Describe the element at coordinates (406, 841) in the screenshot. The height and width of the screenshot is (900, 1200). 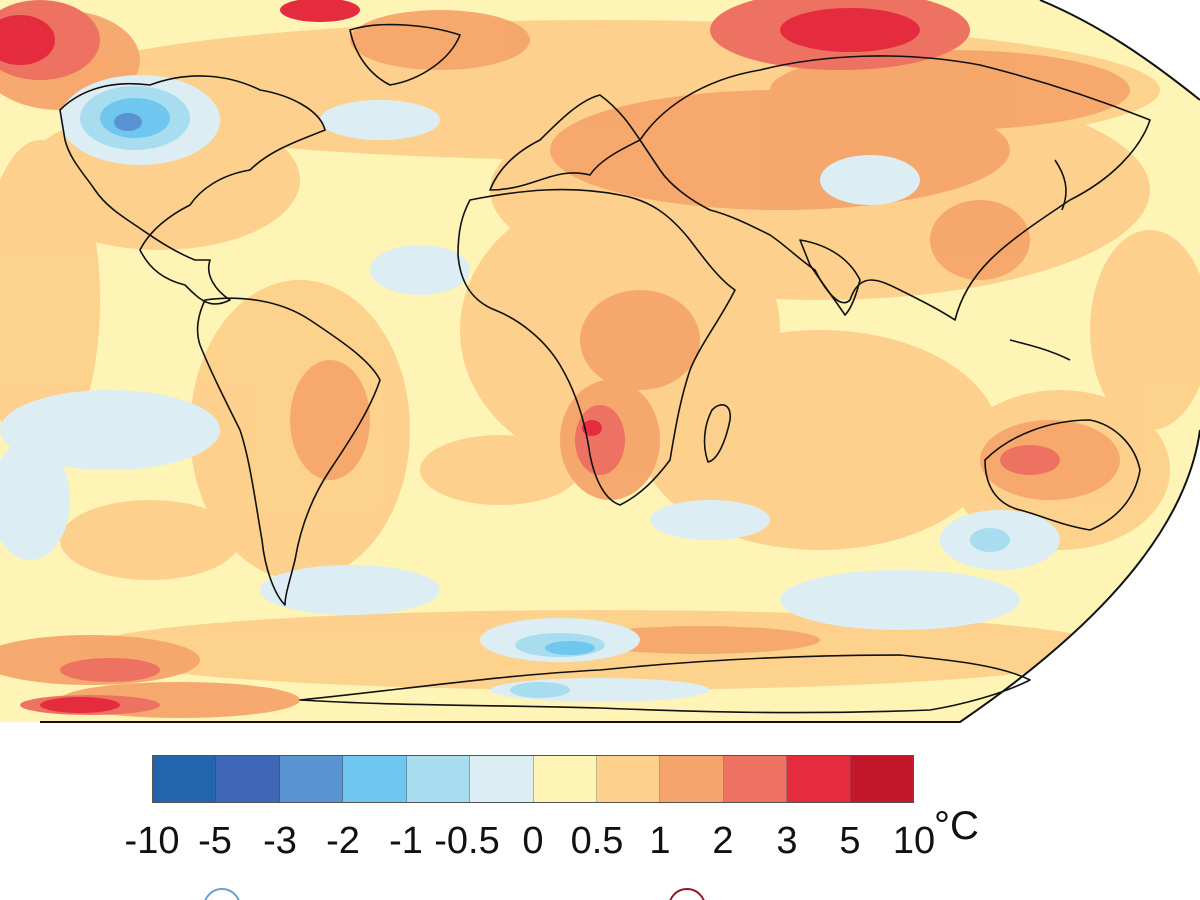
I see `legend-tick: -1` at that location.